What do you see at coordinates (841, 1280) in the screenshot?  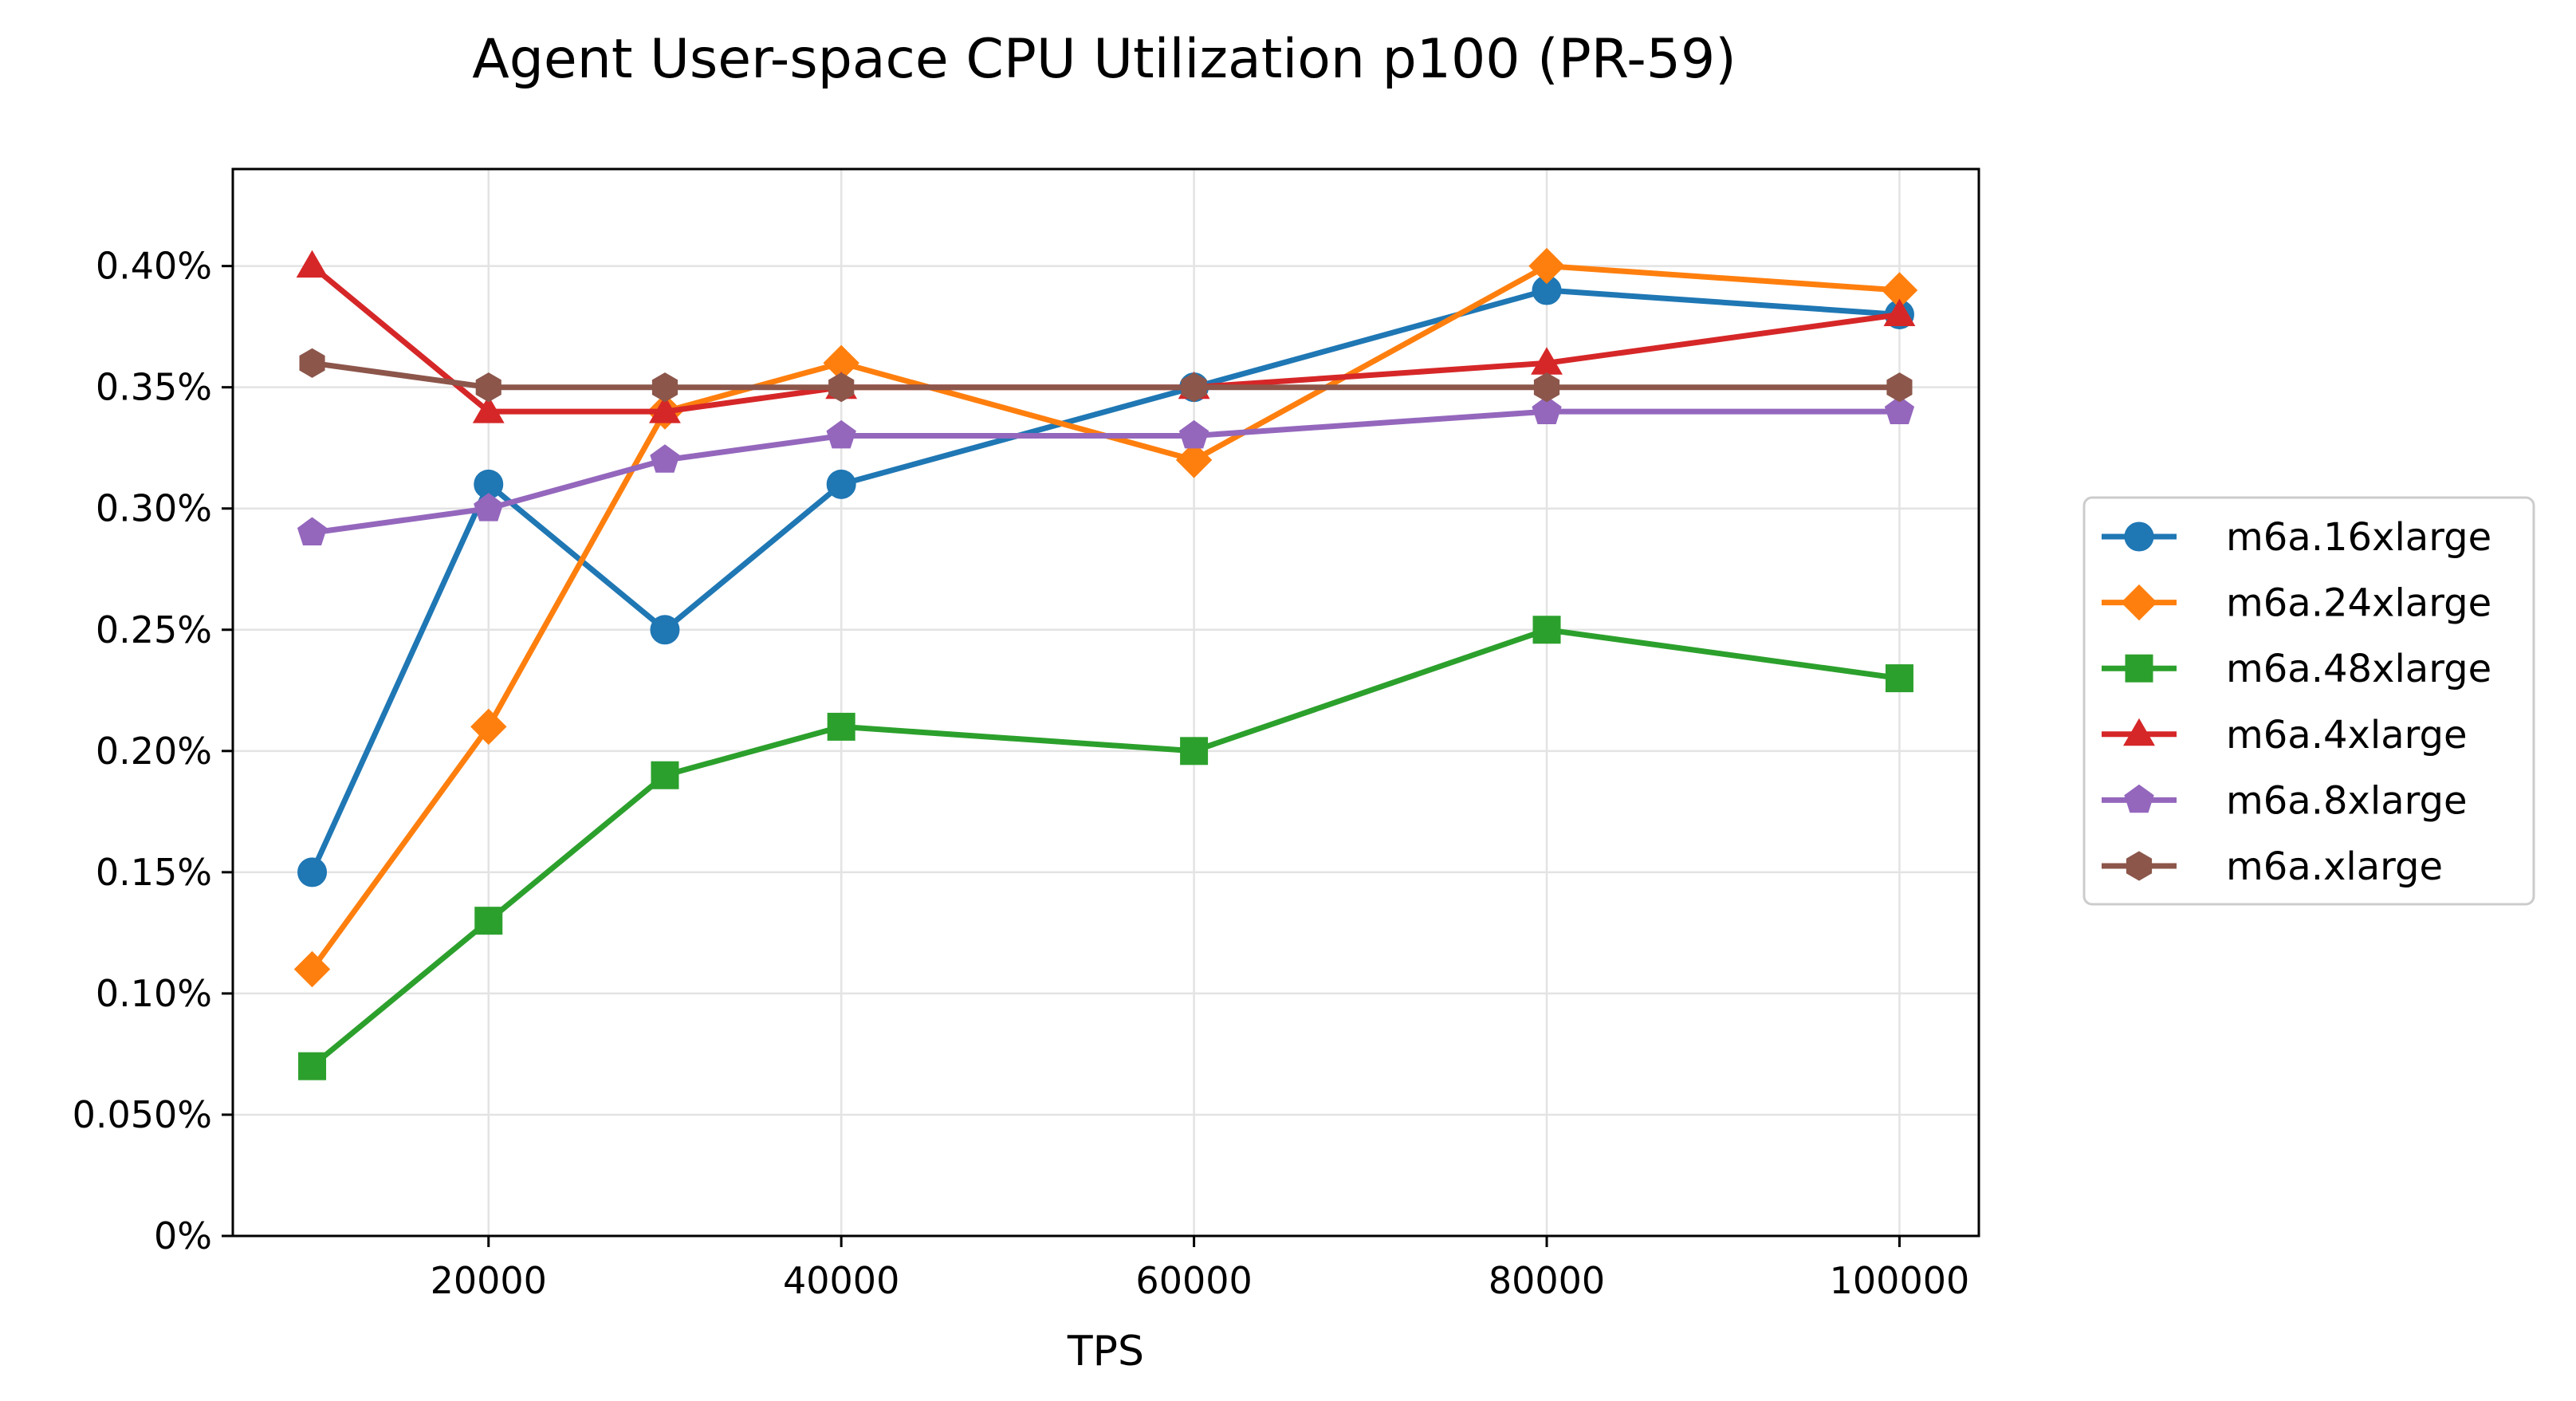 I see `x-tick-label: 40000` at bounding box center [841, 1280].